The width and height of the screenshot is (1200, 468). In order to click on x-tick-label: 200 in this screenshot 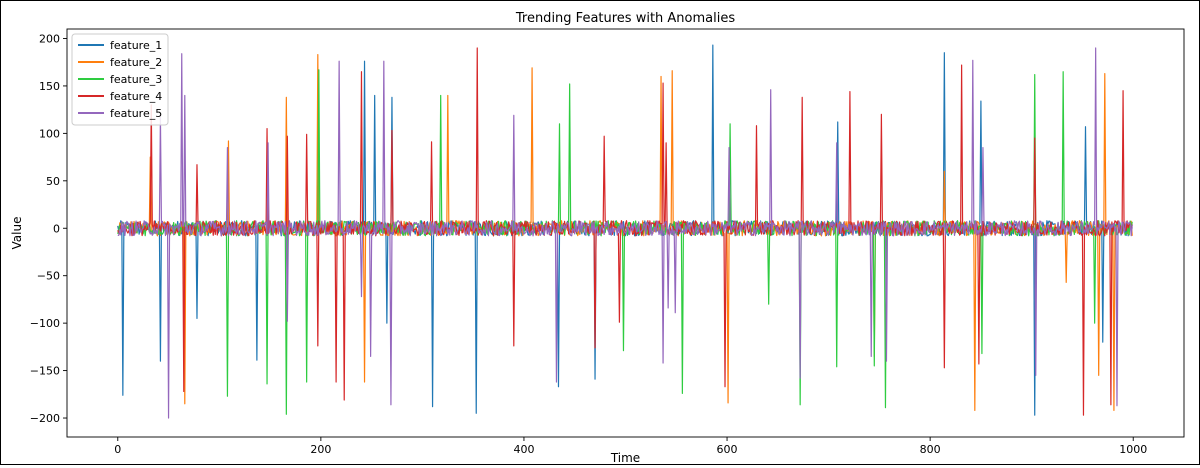, I will do `click(320, 449)`.